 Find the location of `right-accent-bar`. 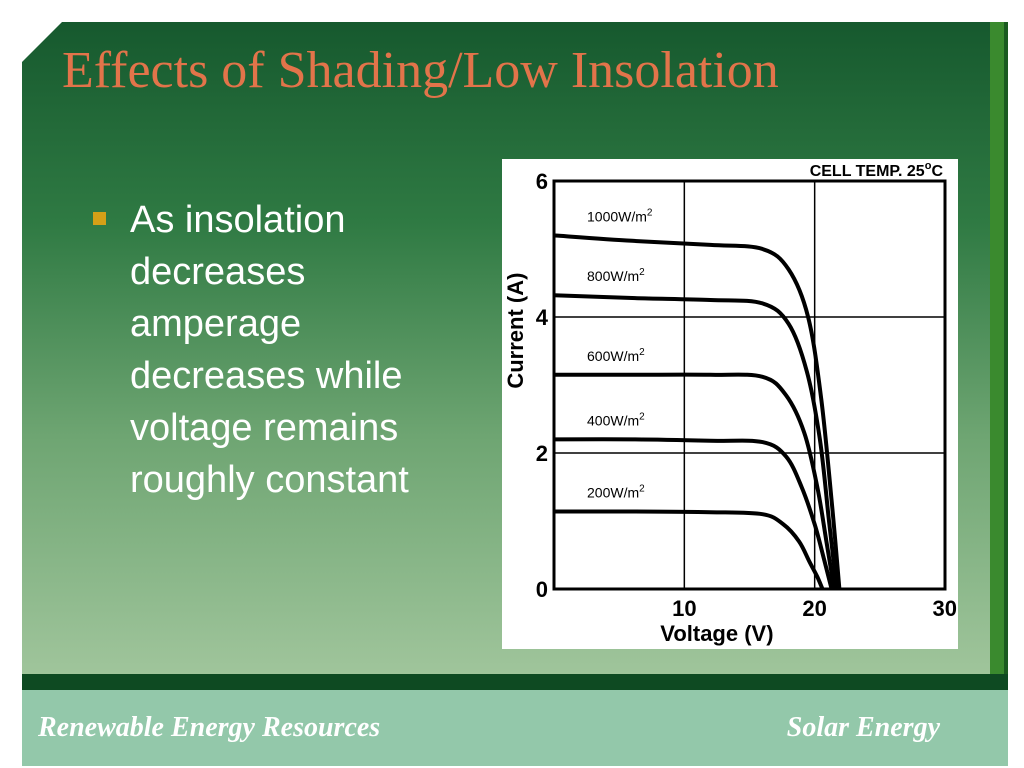

right-accent-bar is located at coordinates (998, 356).